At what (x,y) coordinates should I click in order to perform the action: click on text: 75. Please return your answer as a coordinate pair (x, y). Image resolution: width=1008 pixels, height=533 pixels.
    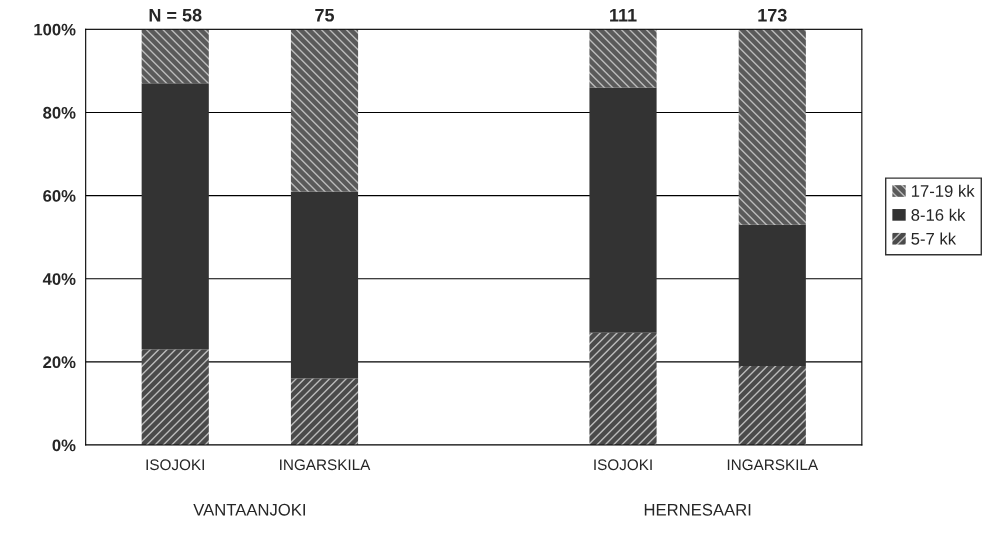
    Looking at the image, I should click on (325, 15).